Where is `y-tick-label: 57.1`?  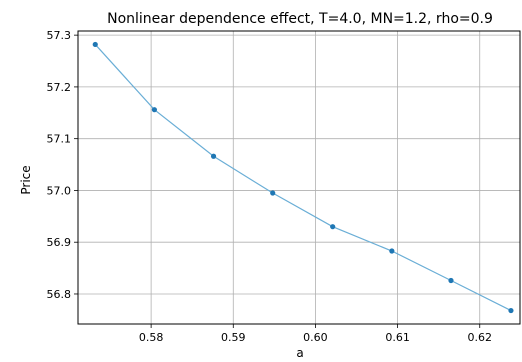 y-tick-label: 57.1 is located at coordinates (59, 139).